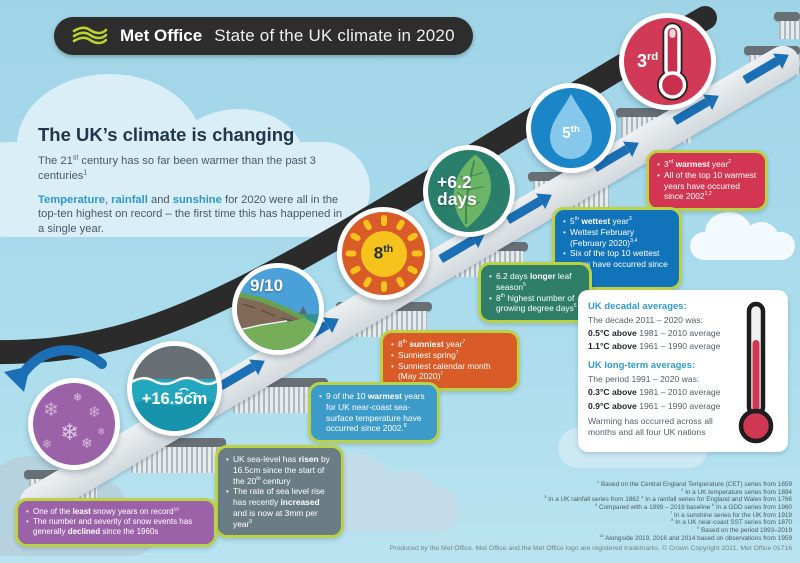 The width and height of the screenshot is (800, 563). Describe the element at coordinates (637, 306) in the screenshot. I see `decadal-averages-heading: UK decadal averages:` at that location.